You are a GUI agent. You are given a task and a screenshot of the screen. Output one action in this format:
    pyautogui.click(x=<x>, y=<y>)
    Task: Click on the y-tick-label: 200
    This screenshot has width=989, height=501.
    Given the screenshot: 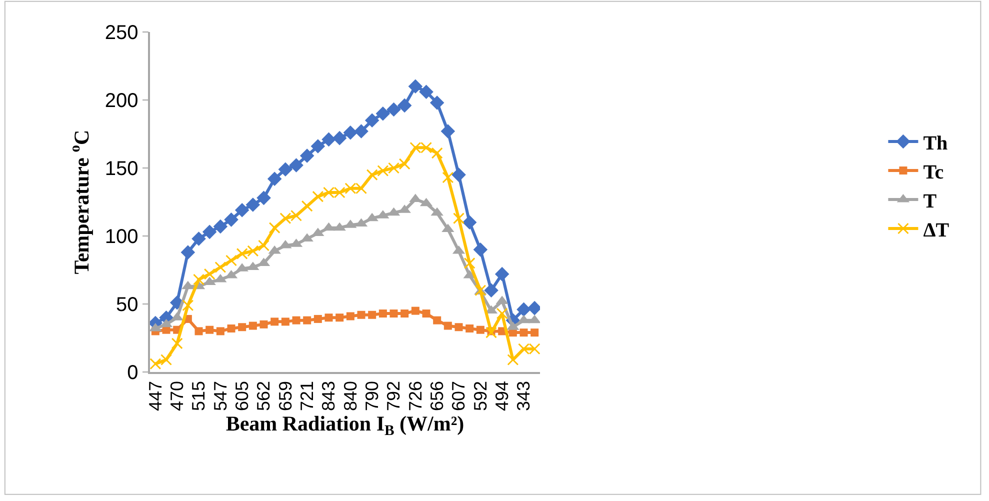 What is the action you would take?
    pyautogui.click(x=121, y=101)
    